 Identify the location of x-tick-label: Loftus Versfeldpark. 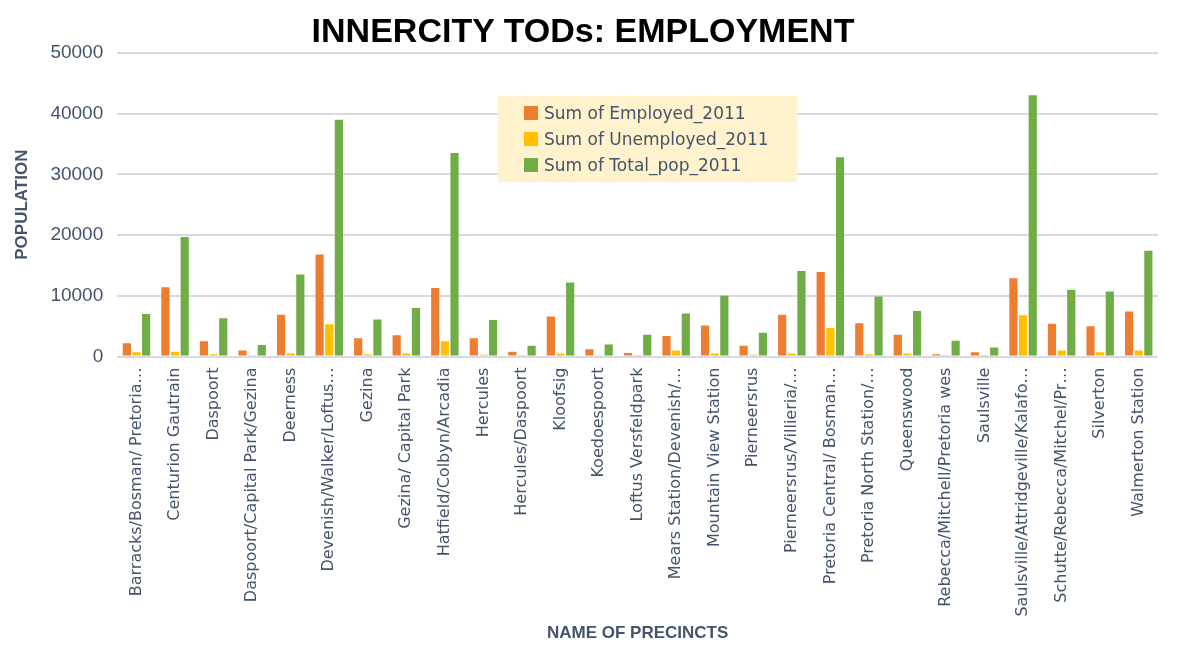
(636, 444).